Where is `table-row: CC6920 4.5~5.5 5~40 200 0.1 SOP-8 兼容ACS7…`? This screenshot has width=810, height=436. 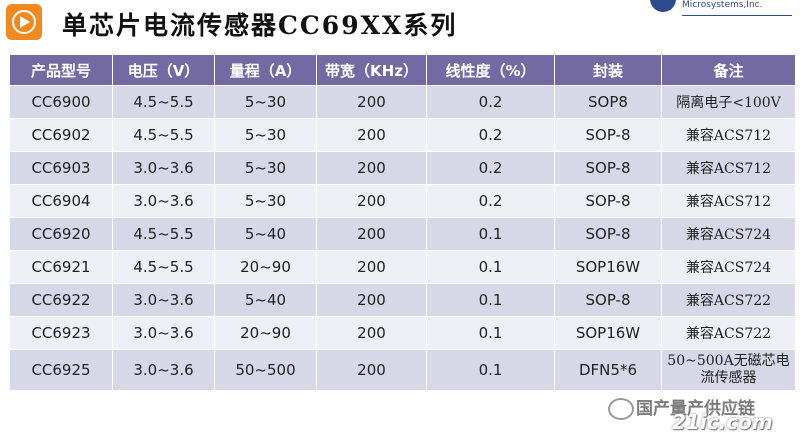
table-row: CC6920 4.5~5.5 5~40 200 0.1 SOP-8 兼容ACS7… is located at coordinates (402, 234).